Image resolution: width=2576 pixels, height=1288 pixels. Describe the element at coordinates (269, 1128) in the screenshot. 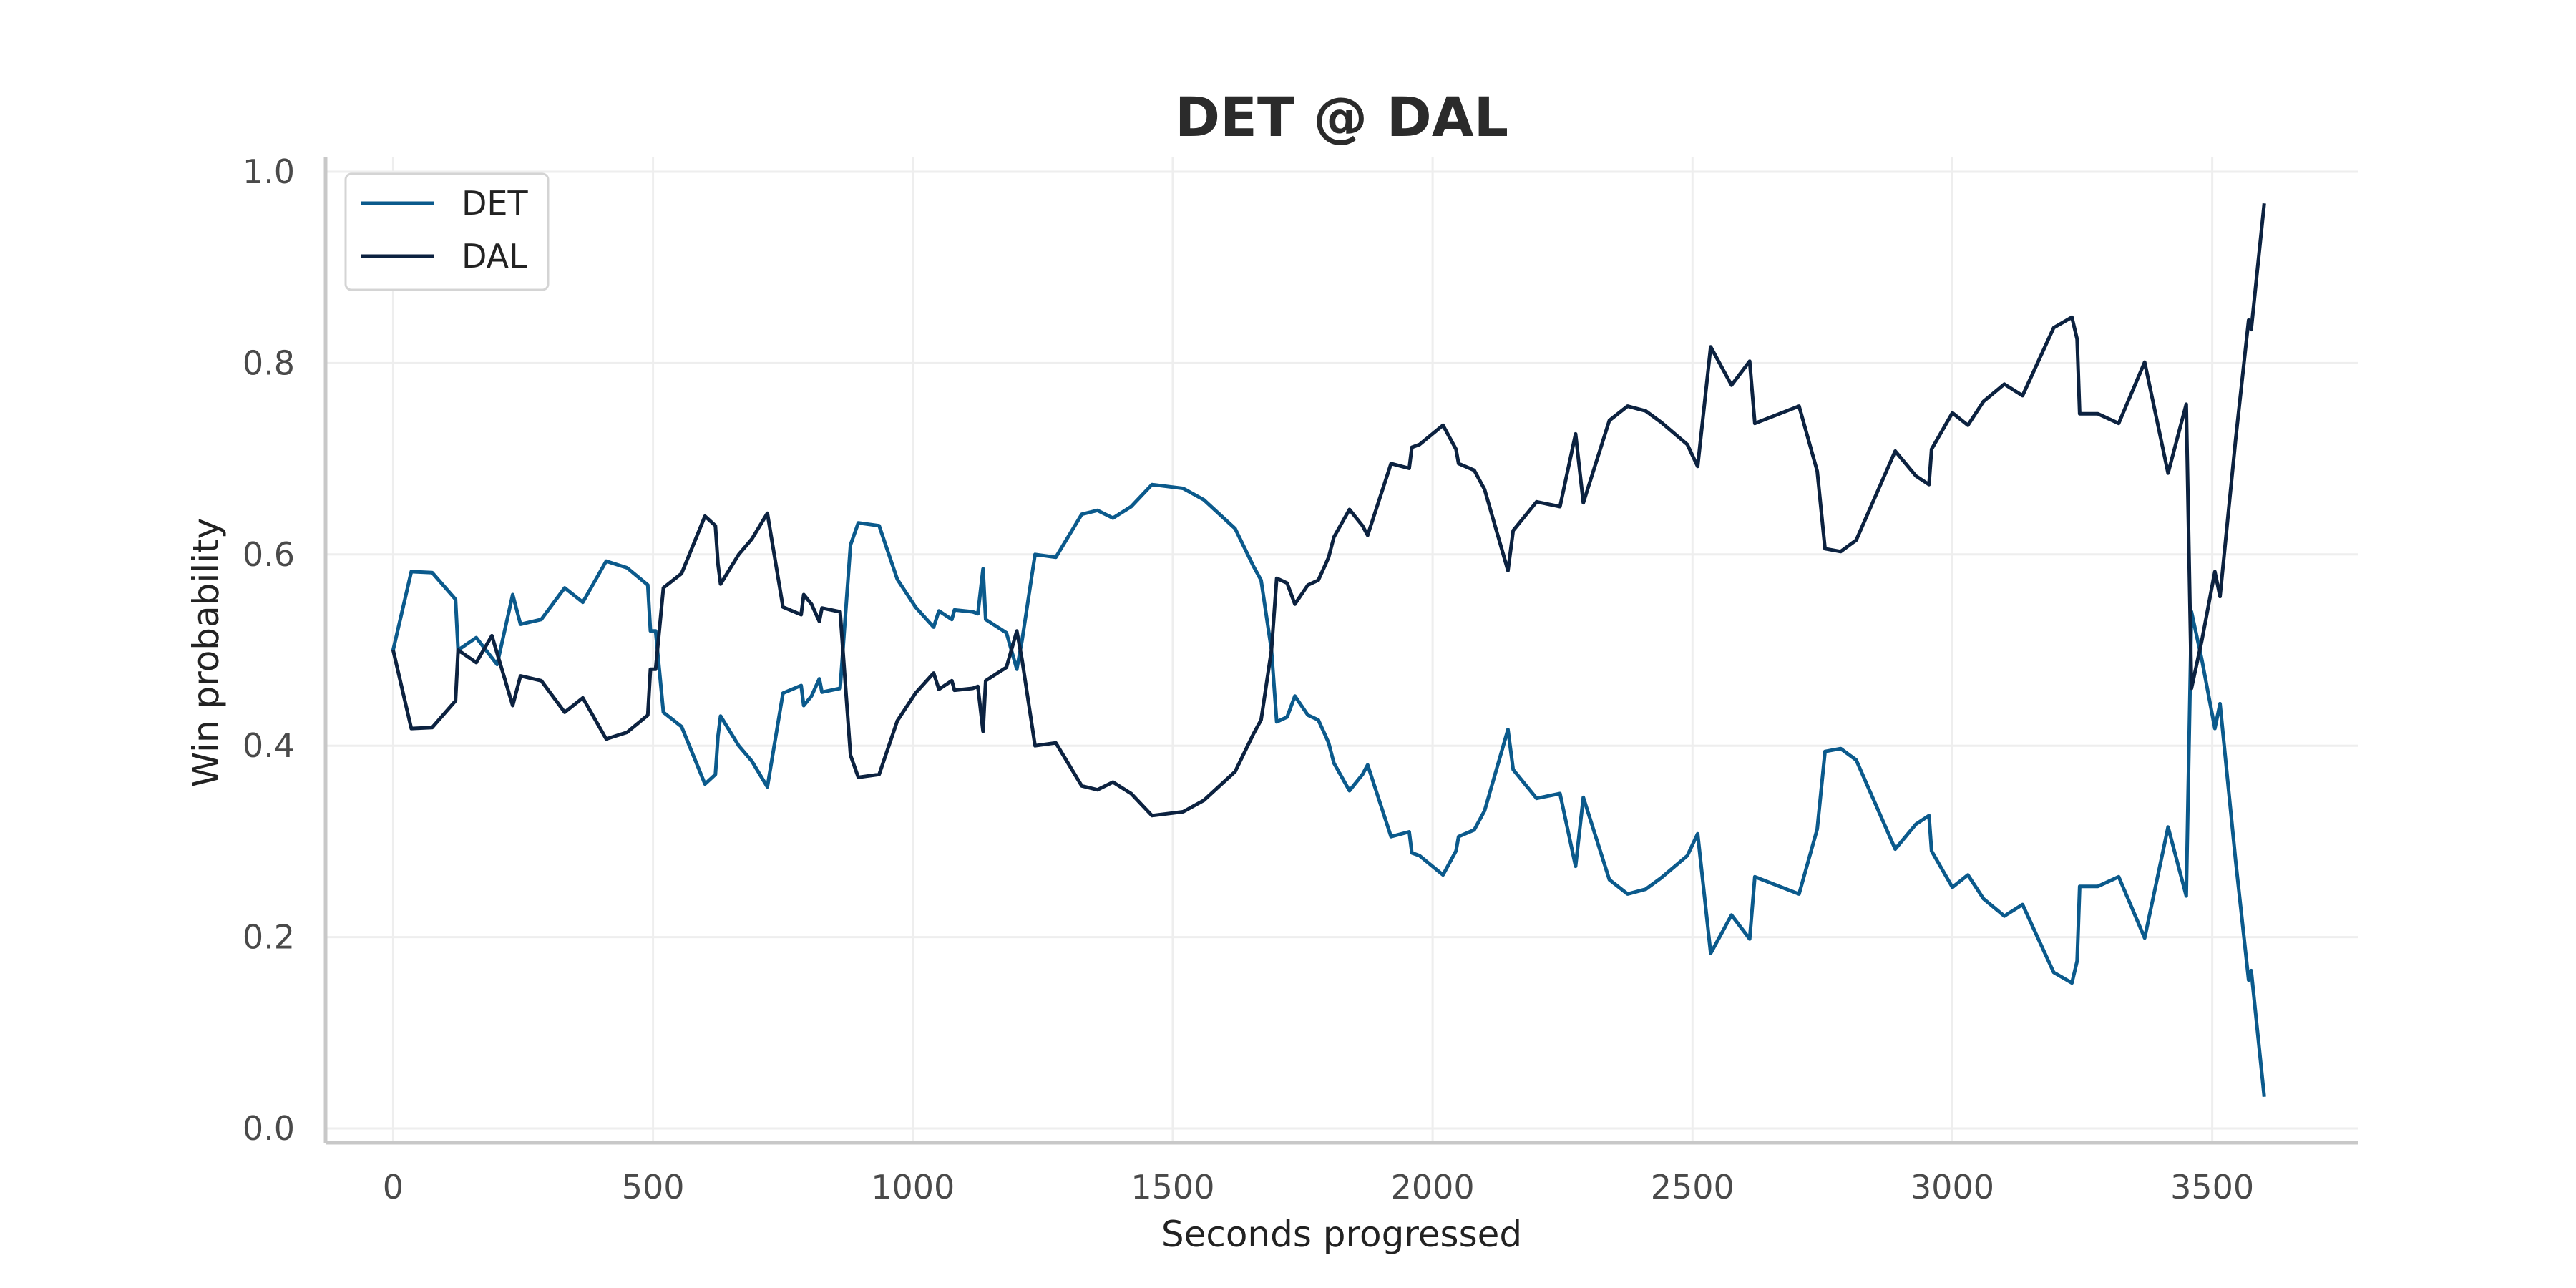

I see `y-tick-label: 0.0` at that location.